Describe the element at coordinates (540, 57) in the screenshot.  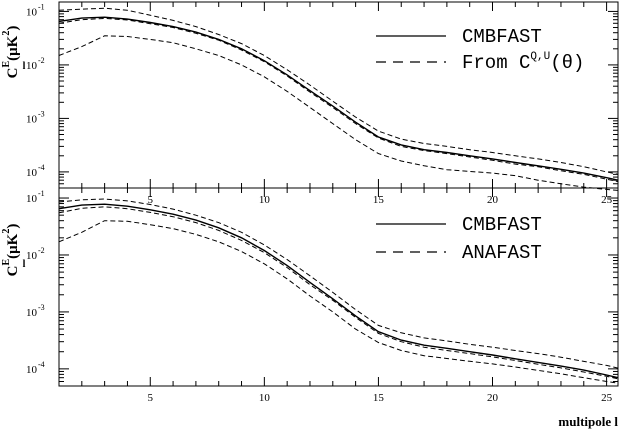
I see `legend-label-superscript: Q,U` at that location.